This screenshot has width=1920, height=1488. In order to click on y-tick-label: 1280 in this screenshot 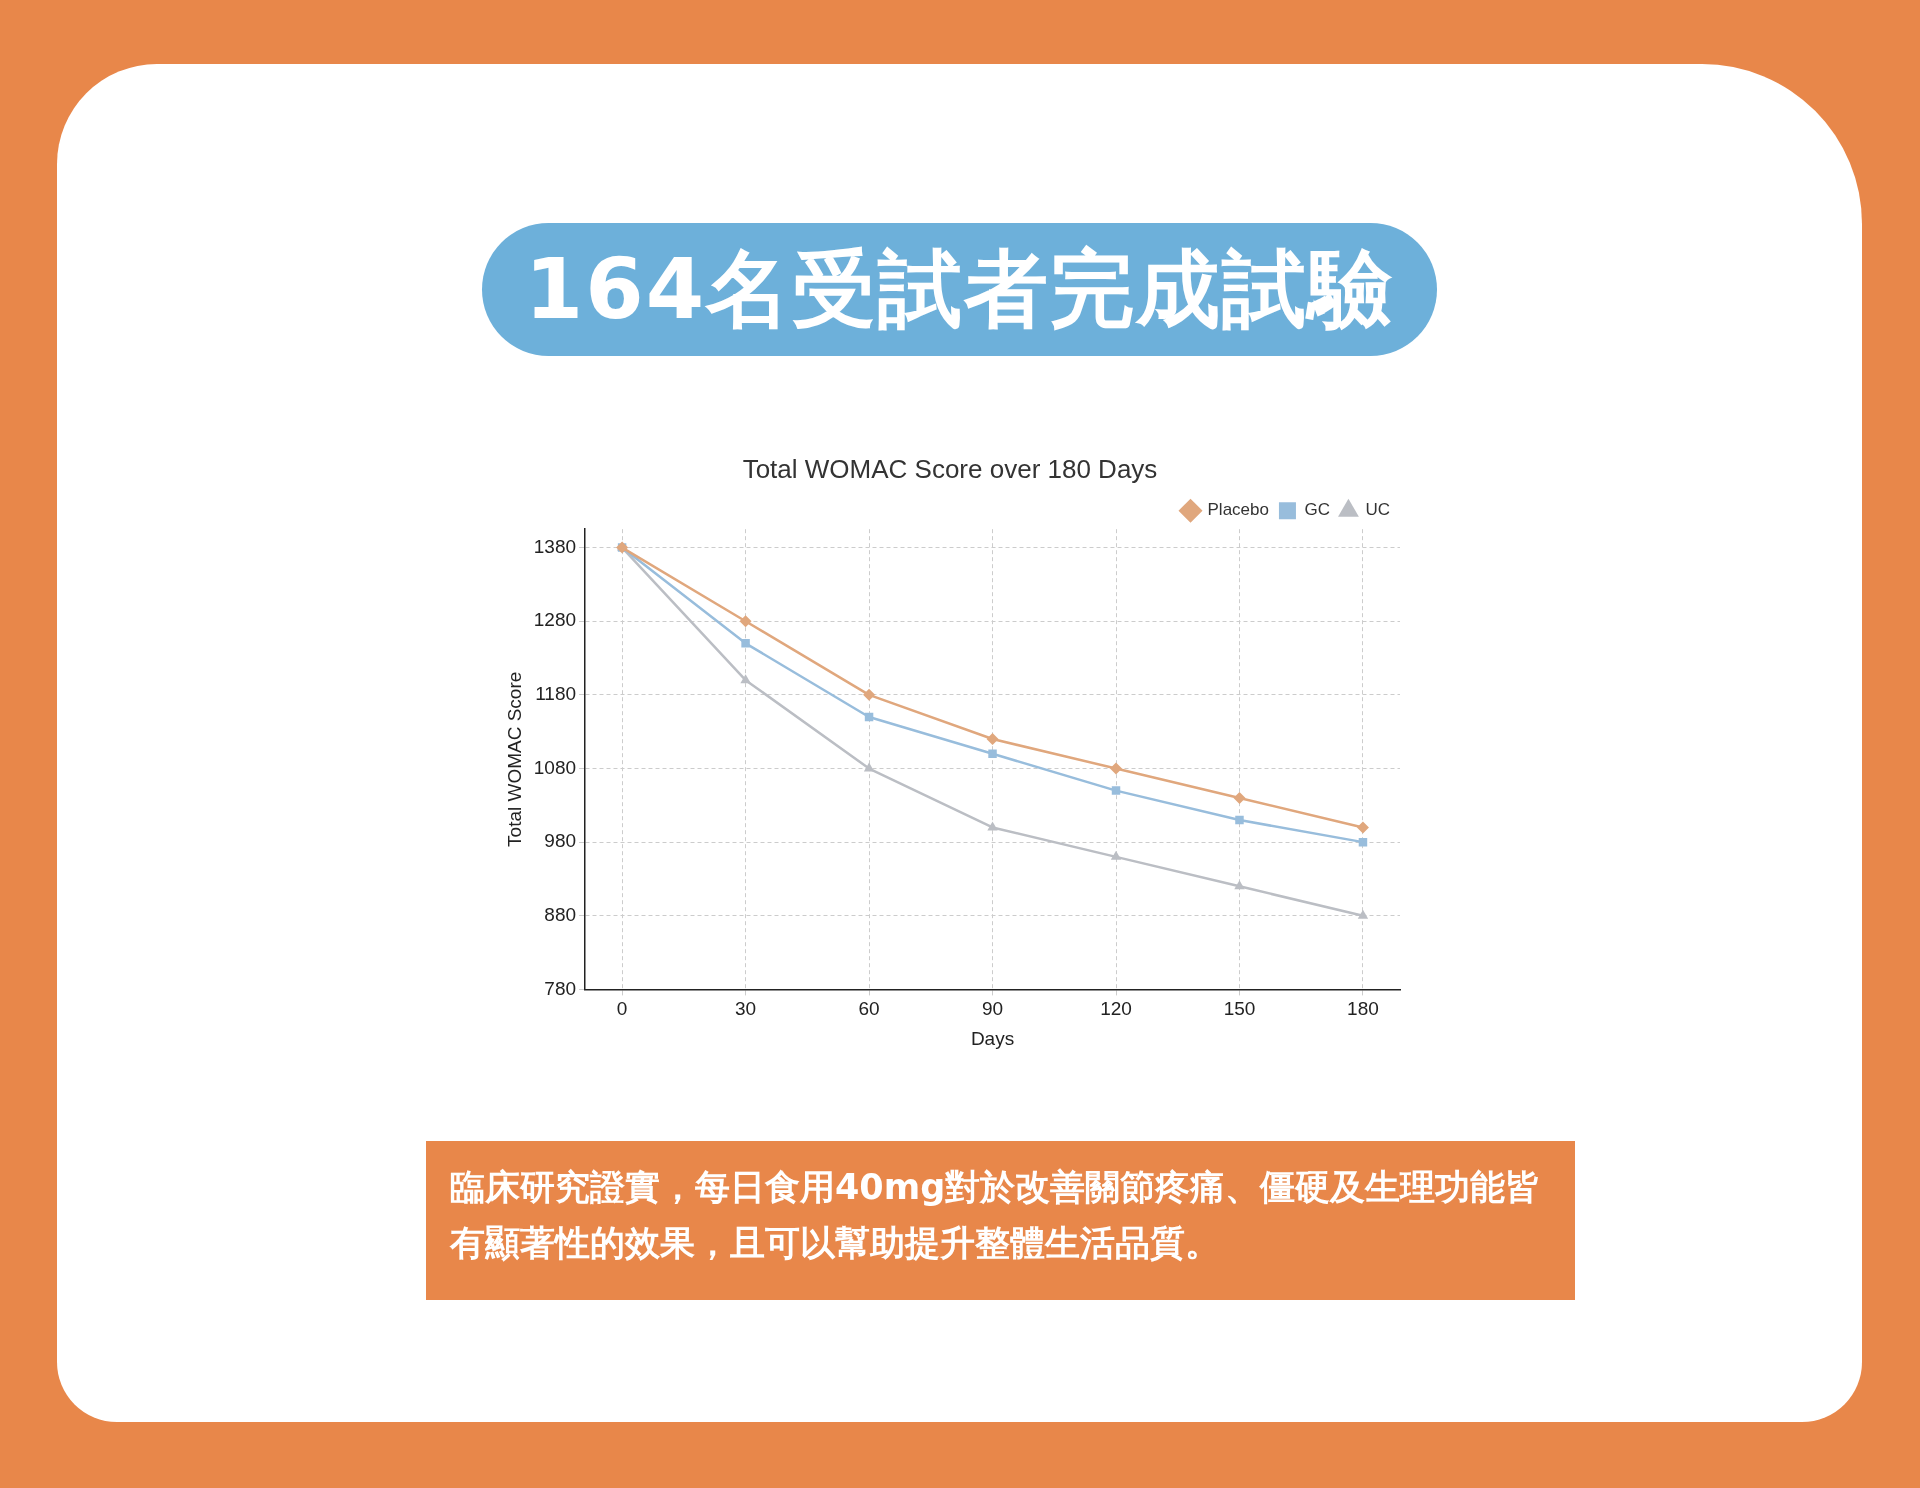, I will do `click(555, 620)`.